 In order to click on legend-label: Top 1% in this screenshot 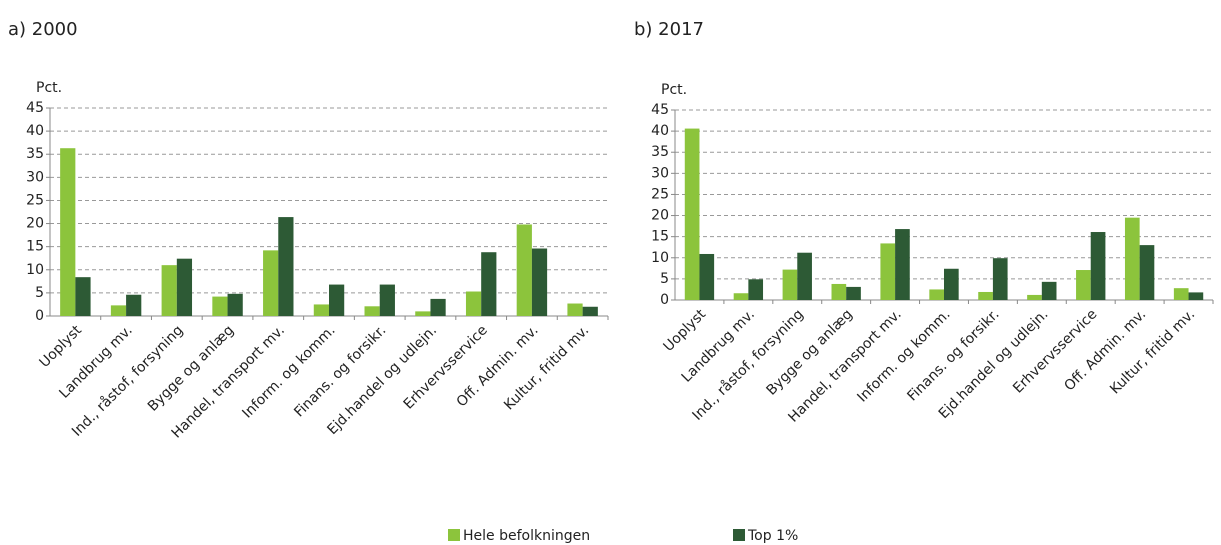, I will do `click(772, 536)`.